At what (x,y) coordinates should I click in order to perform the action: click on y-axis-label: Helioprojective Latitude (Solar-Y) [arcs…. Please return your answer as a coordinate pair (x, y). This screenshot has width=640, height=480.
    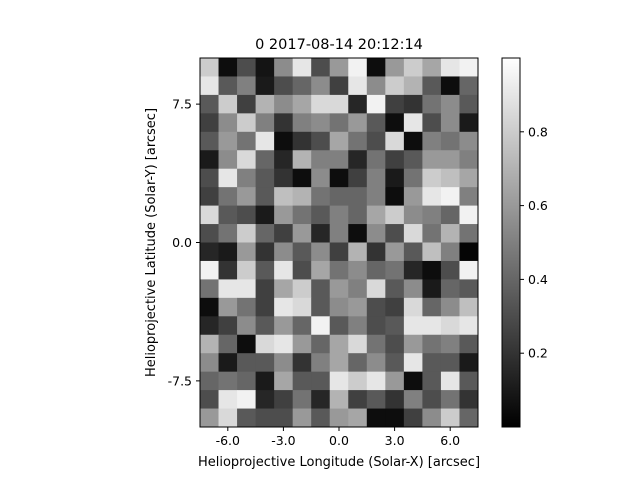
    Looking at the image, I should click on (151, 242).